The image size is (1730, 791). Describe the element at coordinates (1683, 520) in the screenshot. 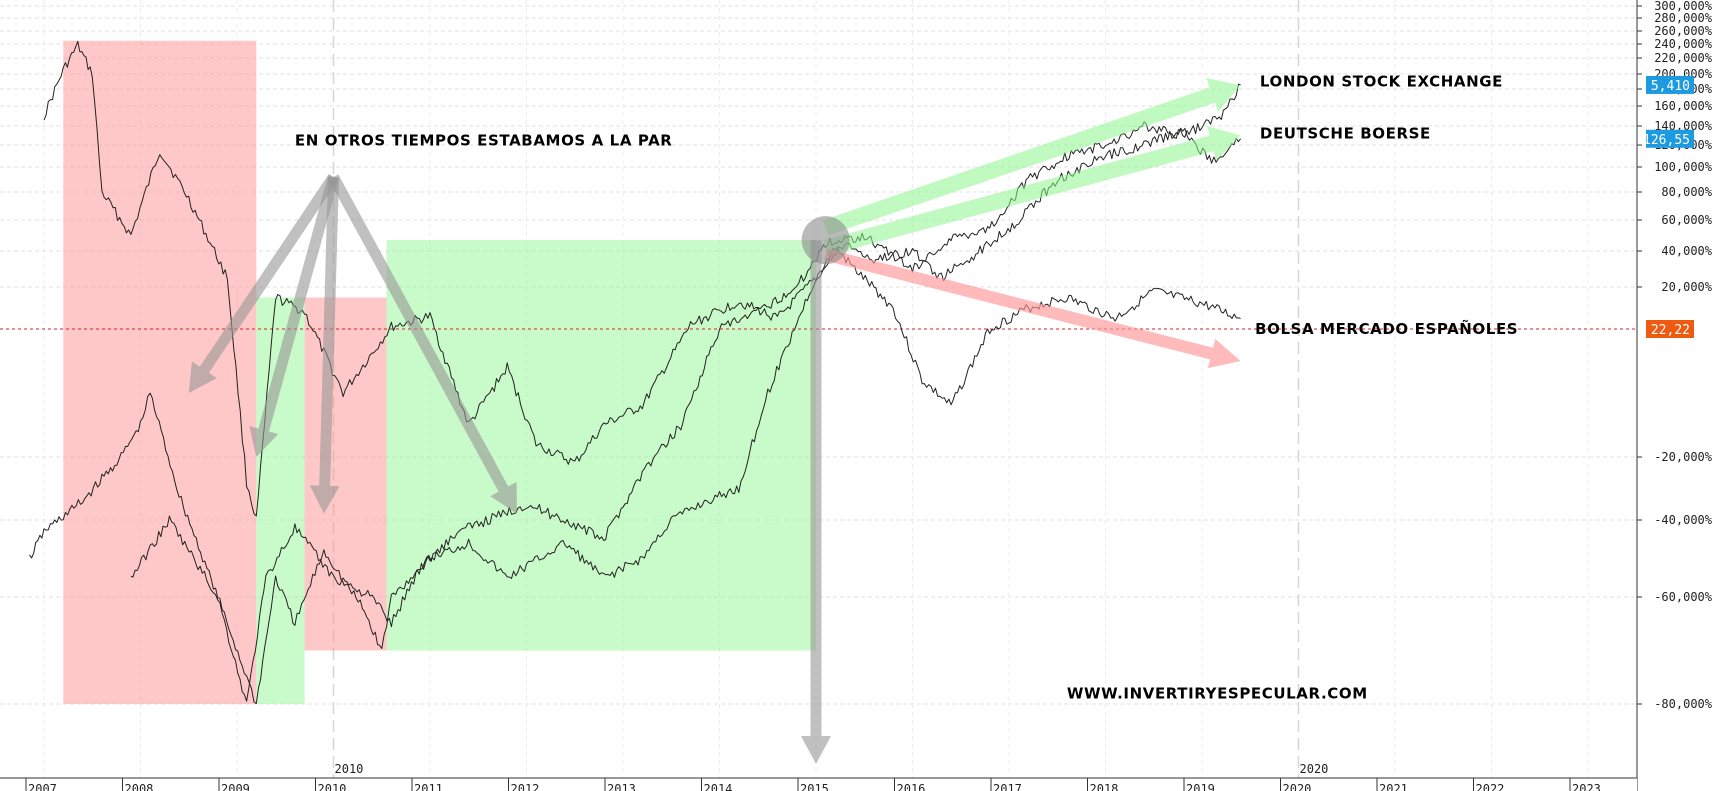

I see `y-tick-label: -40,000%` at that location.